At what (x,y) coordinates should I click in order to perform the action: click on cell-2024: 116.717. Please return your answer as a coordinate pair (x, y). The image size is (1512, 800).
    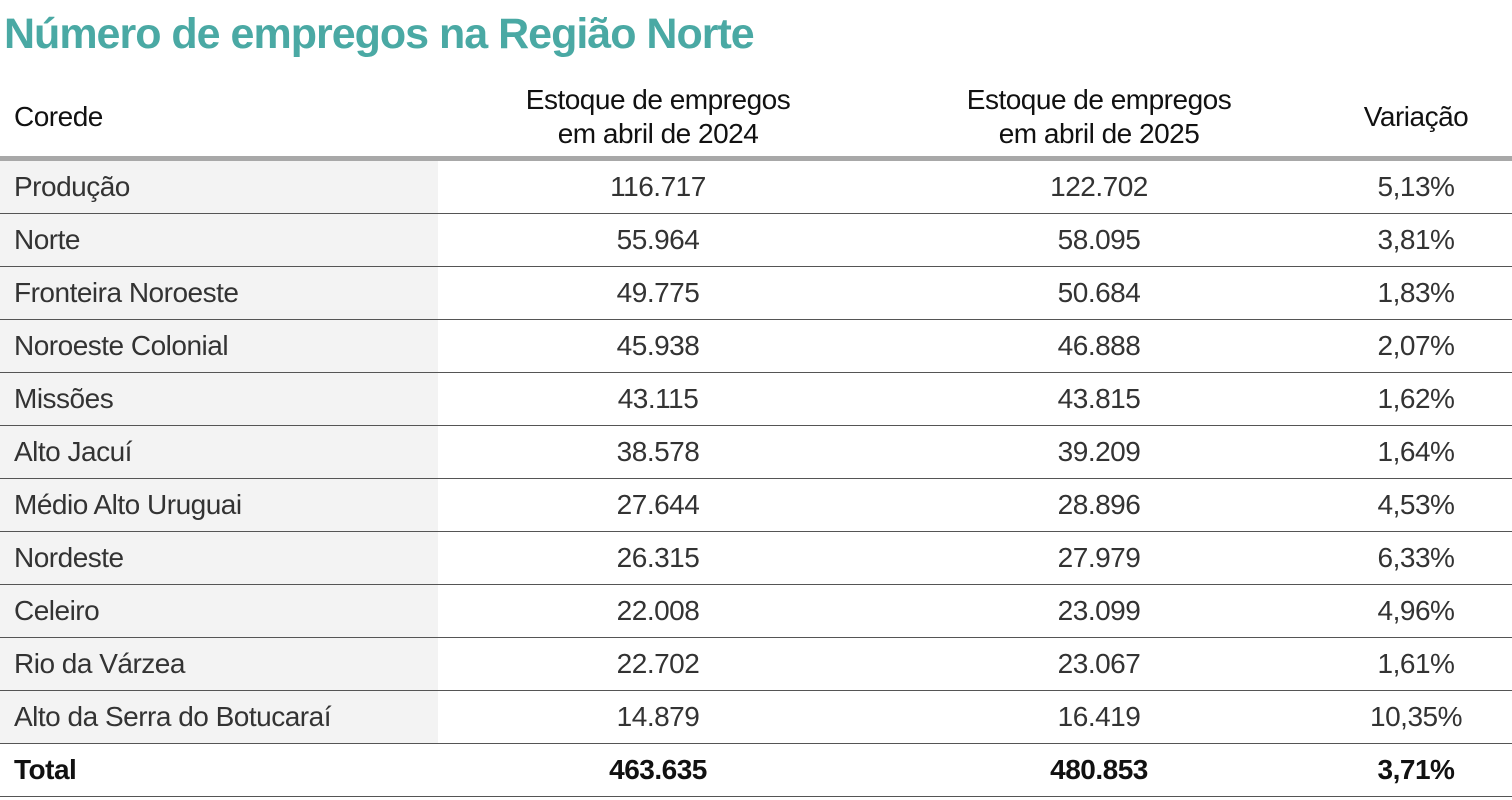
    Looking at the image, I should click on (658, 186).